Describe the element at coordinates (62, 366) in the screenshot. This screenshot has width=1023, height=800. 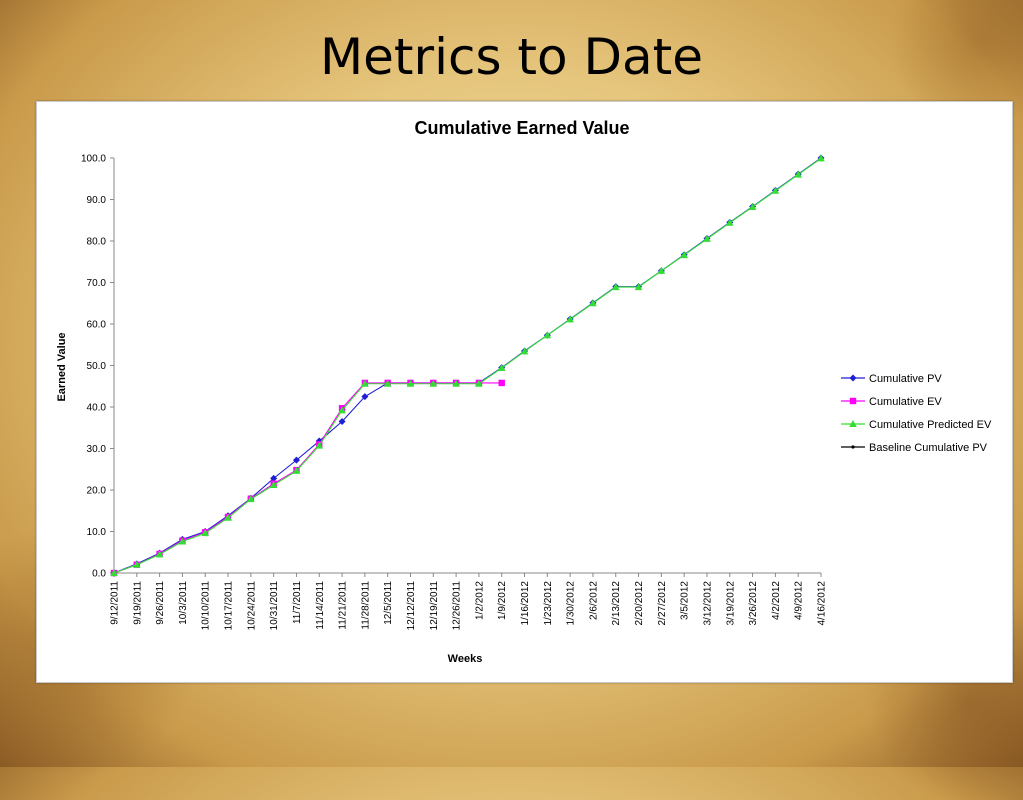
I see `y-axis-label: Earned Value` at that location.